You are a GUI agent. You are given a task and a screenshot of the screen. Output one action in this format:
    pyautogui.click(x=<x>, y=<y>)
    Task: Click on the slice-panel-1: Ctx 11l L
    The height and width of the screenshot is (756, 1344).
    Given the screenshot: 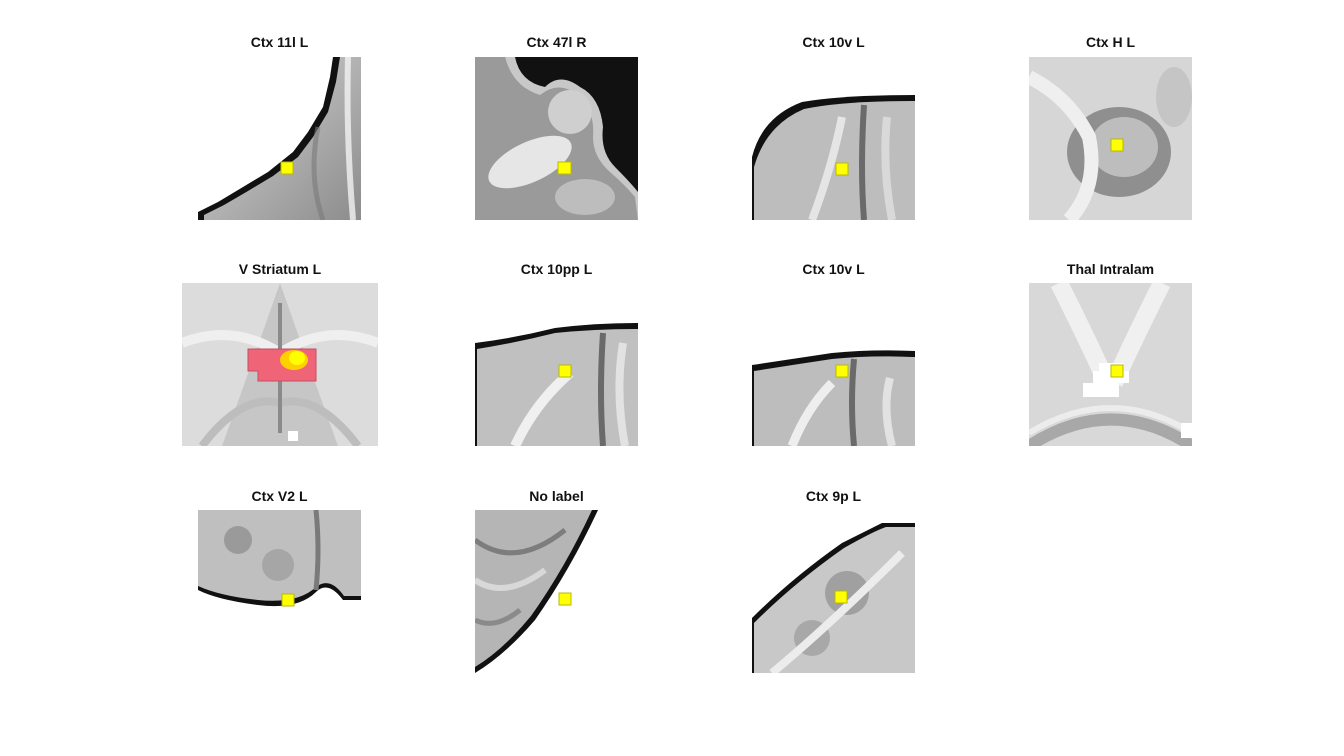 What is the action you would take?
    pyautogui.click(x=279, y=127)
    